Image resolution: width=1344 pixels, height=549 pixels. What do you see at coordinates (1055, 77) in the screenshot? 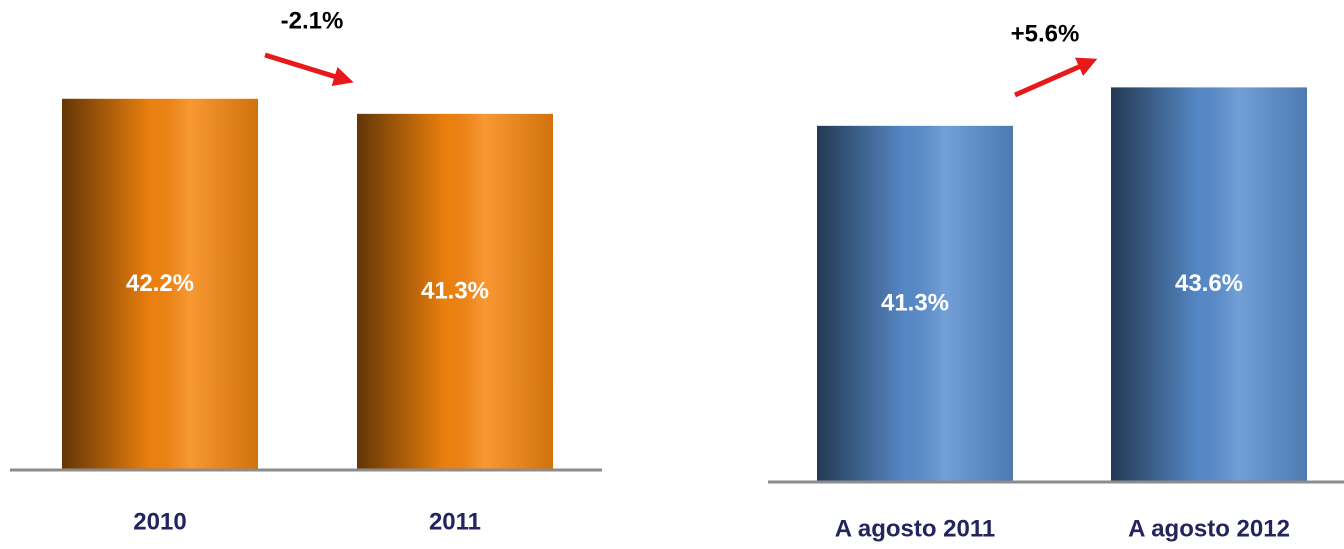
I see `arrow-up` at bounding box center [1055, 77].